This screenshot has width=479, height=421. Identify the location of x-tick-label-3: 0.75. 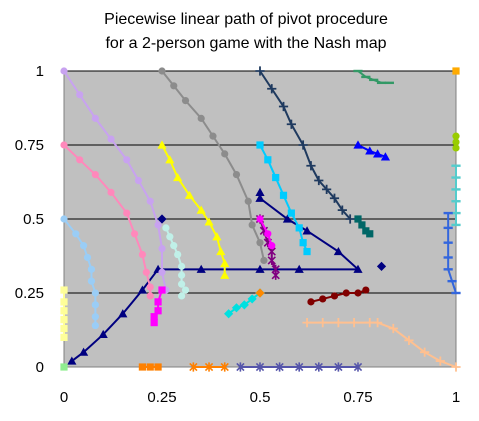
(357, 397).